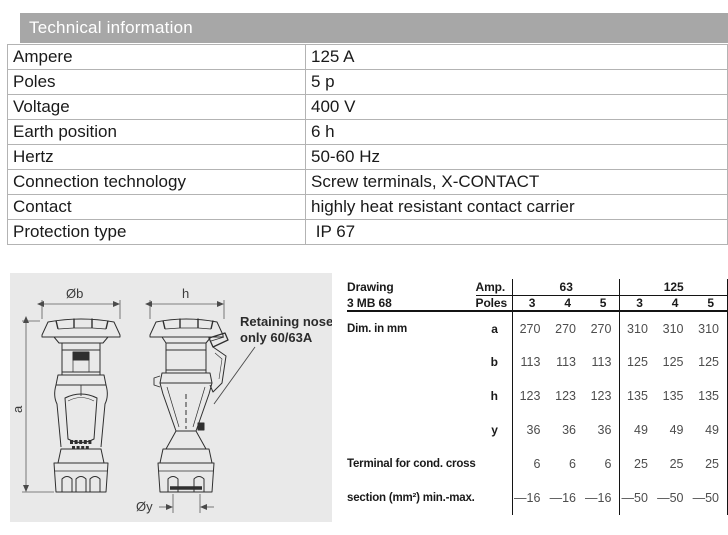 Image resolution: width=728 pixels, height=535 pixels. Describe the element at coordinates (602, 303) in the screenshot. I see `poles-63-5: 5` at that location.